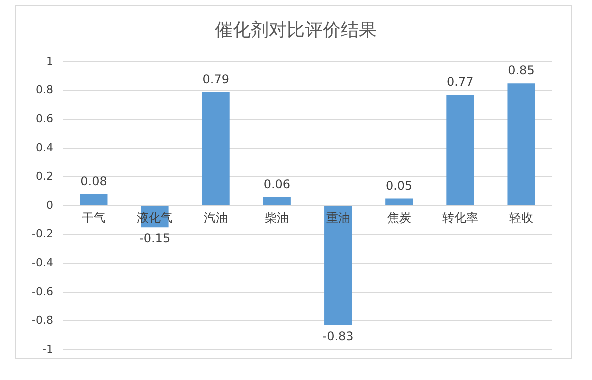 The image size is (592, 380). Describe the element at coordinates (45, 90) in the screenshot. I see `y-tick-label: 0.8` at that location.